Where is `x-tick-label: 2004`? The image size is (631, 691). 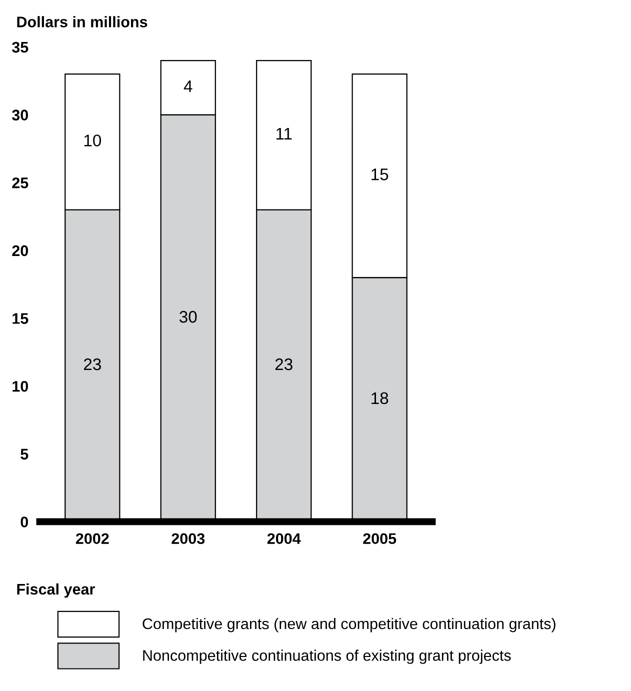
x-tick-label: 2004 is located at coordinates (284, 538).